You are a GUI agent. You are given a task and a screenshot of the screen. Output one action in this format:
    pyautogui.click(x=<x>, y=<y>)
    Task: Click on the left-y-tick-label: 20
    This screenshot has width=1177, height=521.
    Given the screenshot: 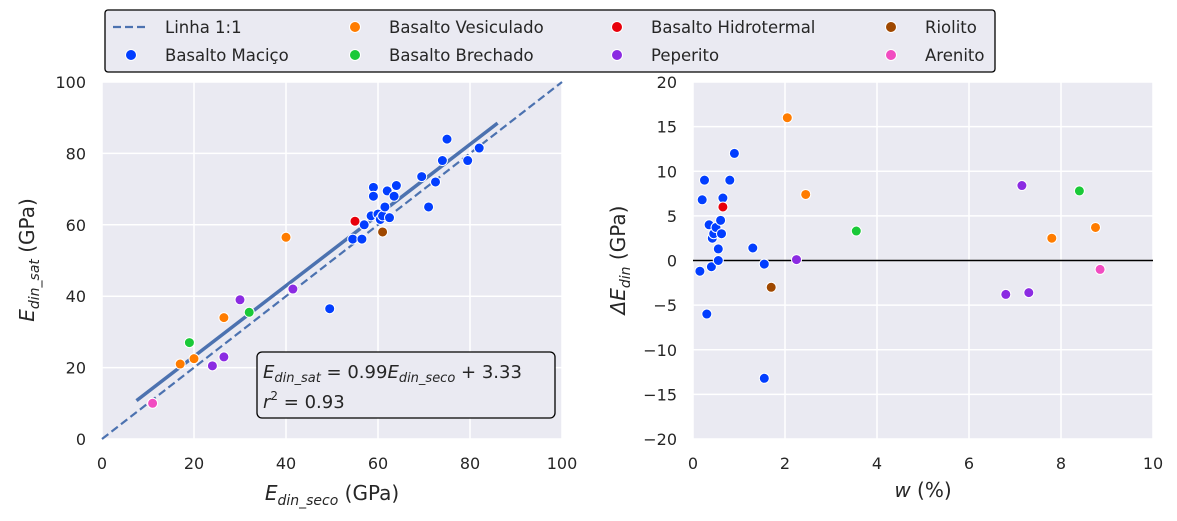 What is the action you would take?
    pyautogui.click(x=76, y=368)
    